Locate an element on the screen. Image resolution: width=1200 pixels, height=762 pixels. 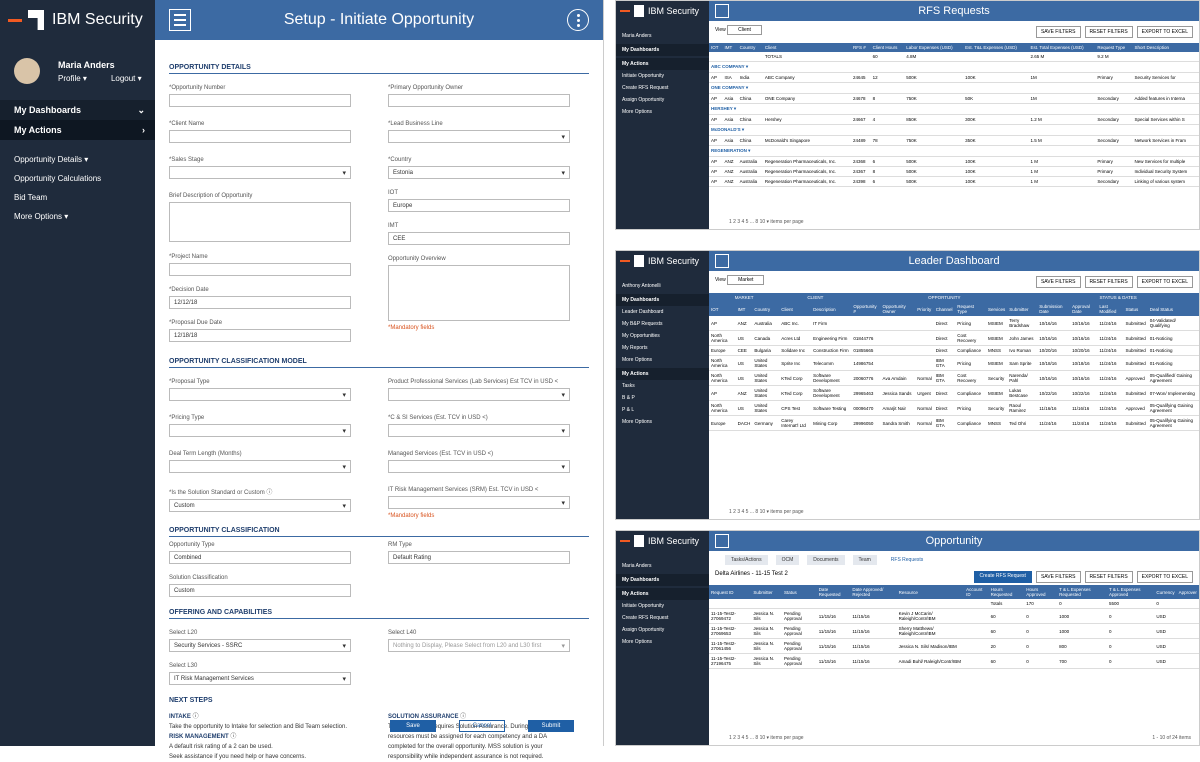
logout-link: Logout ▾ is located at coordinates (126, 78).